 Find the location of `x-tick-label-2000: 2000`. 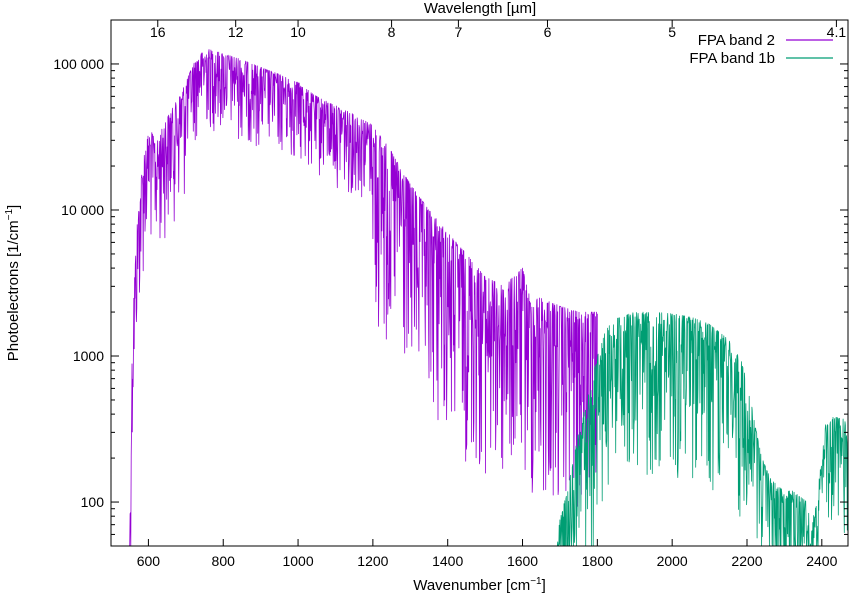

x-tick-label-2000: 2000 is located at coordinates (672, 561).